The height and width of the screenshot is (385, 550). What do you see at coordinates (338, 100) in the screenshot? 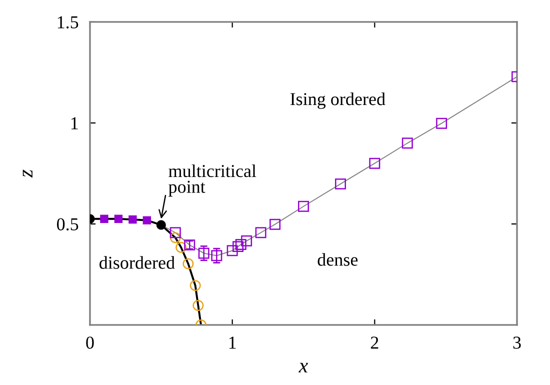
I see `annotation: Ising ordered` at bounding box center [338, 100].